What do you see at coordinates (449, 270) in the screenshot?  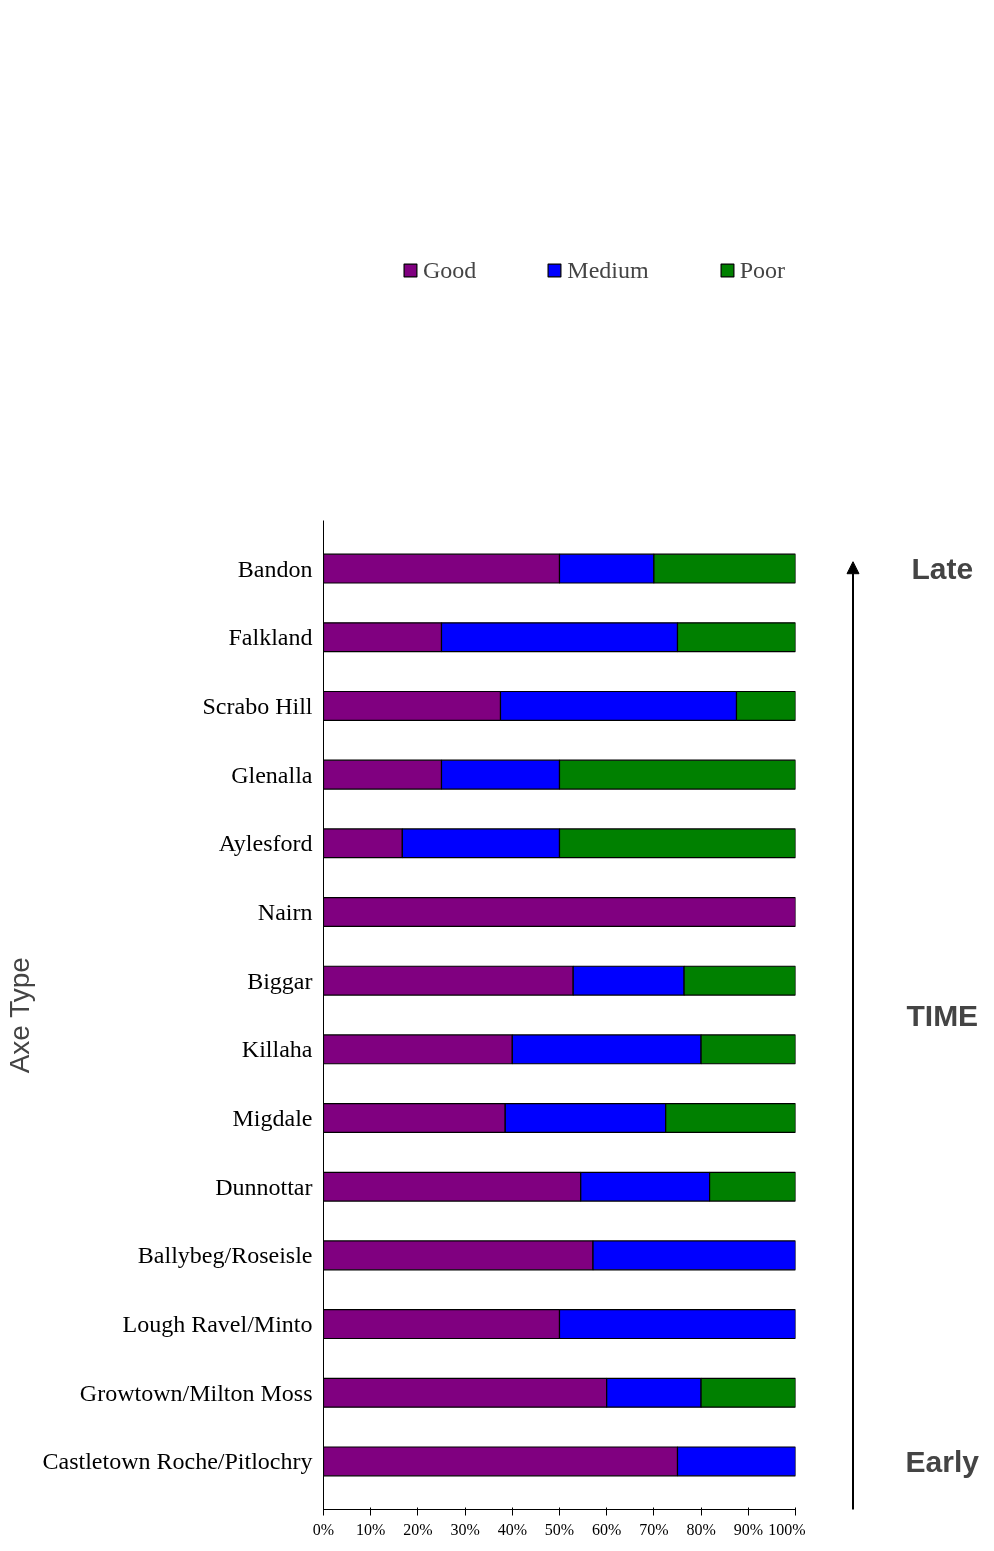 I see `legend-label: Good` at bounding box center [449, 270].